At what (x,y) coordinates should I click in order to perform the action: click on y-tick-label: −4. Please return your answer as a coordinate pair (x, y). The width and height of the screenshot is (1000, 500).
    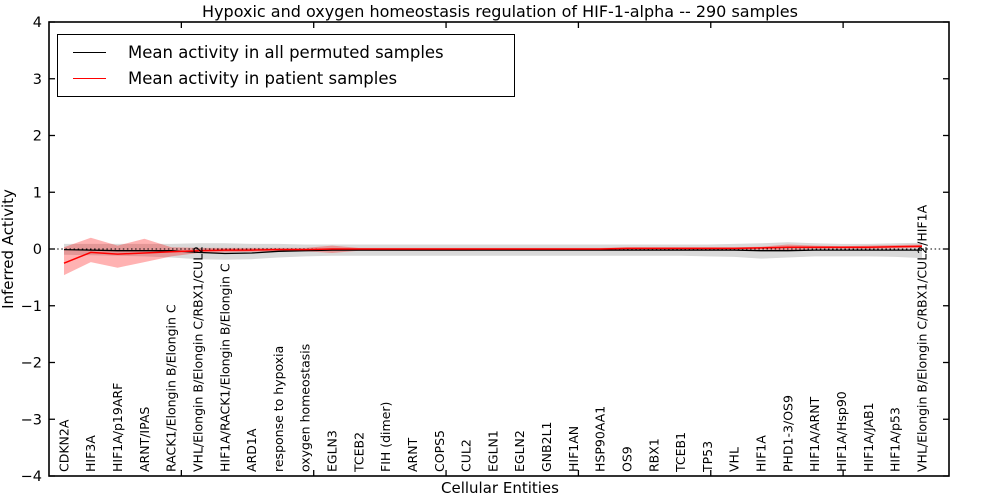
    Looking at the image, I should click on (31, 477).